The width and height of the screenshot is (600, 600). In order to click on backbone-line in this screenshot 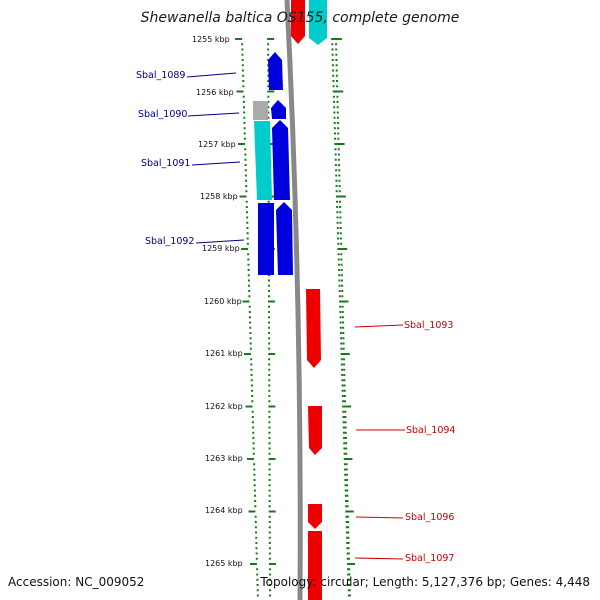, I will do `click(293, 300)`.